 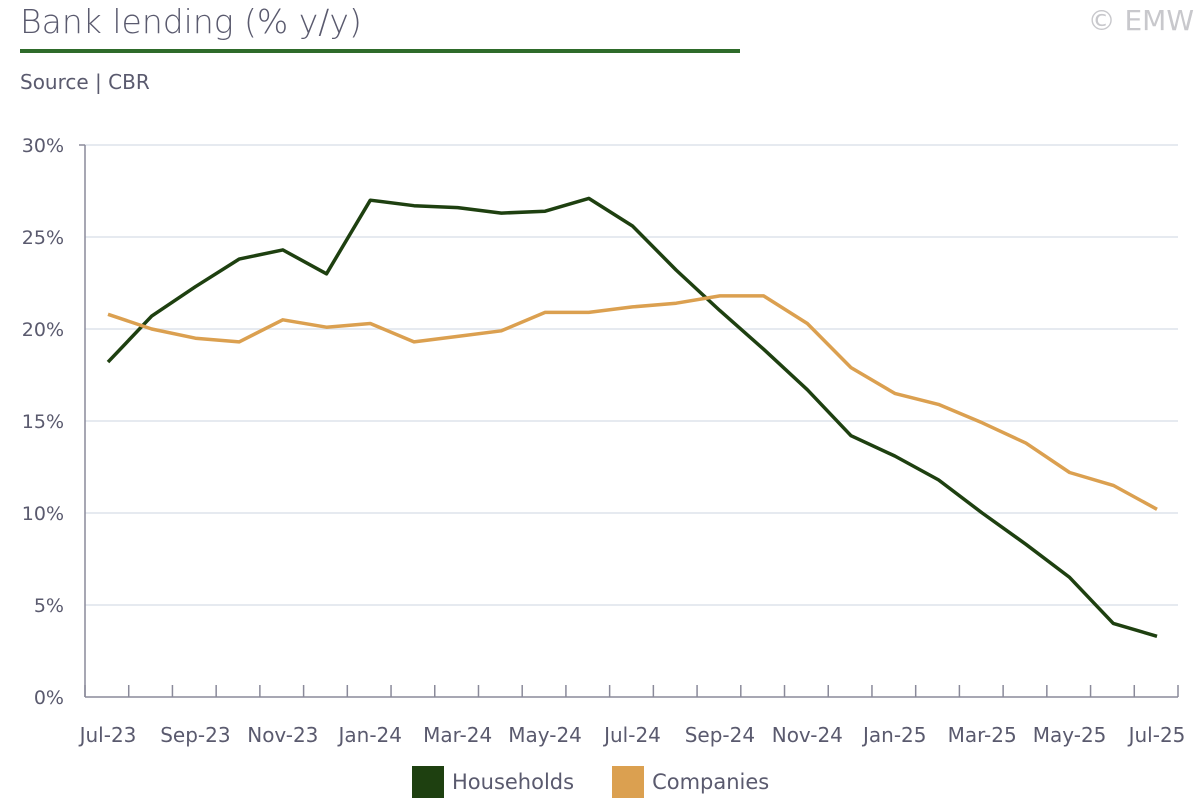 What do you see at coordinates (43, 238) in the screenshot?
I see `y-tick-label: 25%` at bounding box center [43, 238].